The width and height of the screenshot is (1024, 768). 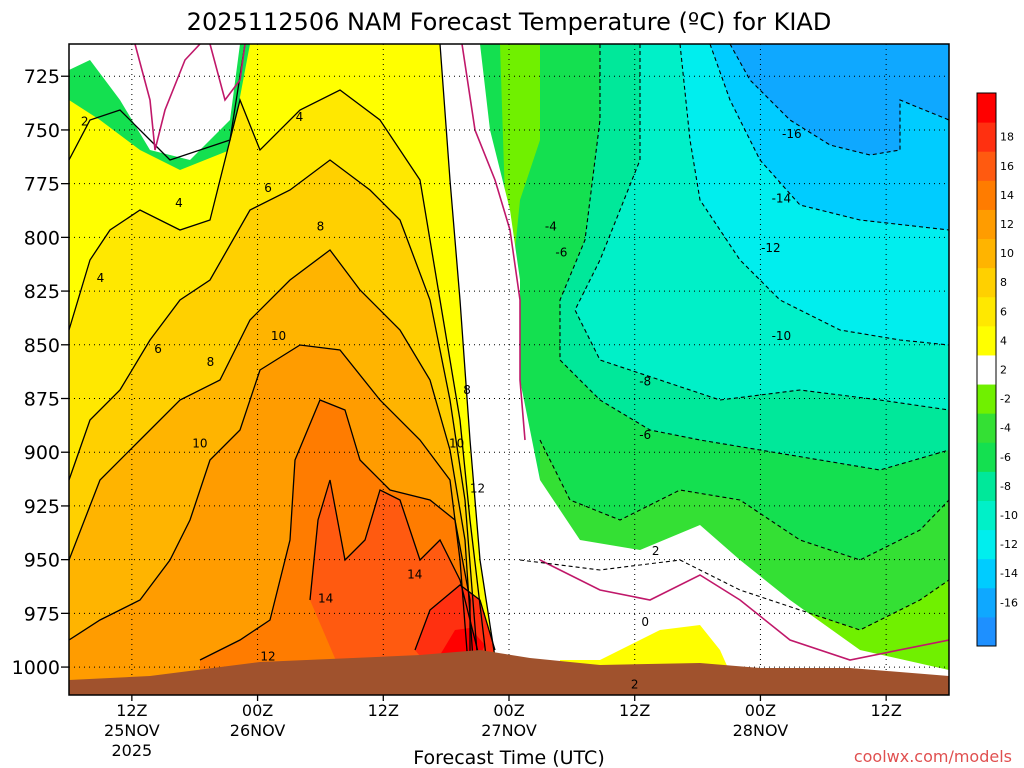 What do you see at coordinates (933, 756) in the screenshot?
I see `credit-text: coolwx.com/models` at bounding box center [933, 756].